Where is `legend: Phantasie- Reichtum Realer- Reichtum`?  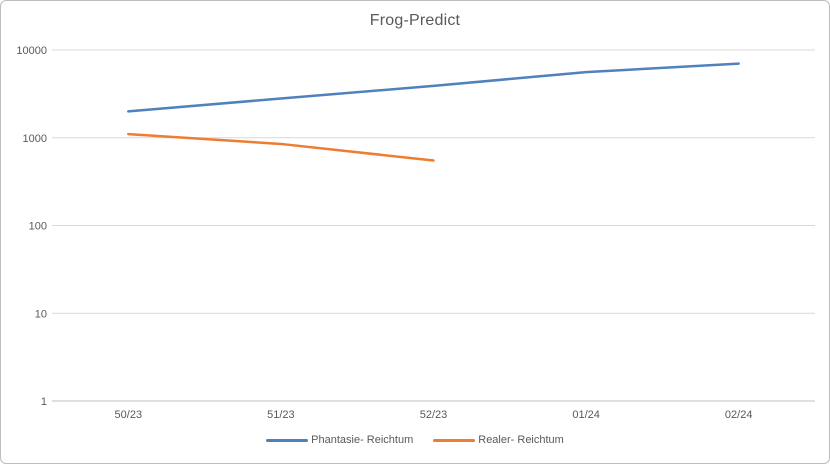
legend: Phantasie- Reichtum Realer- Reichtum is located at coordinates (415, 440).